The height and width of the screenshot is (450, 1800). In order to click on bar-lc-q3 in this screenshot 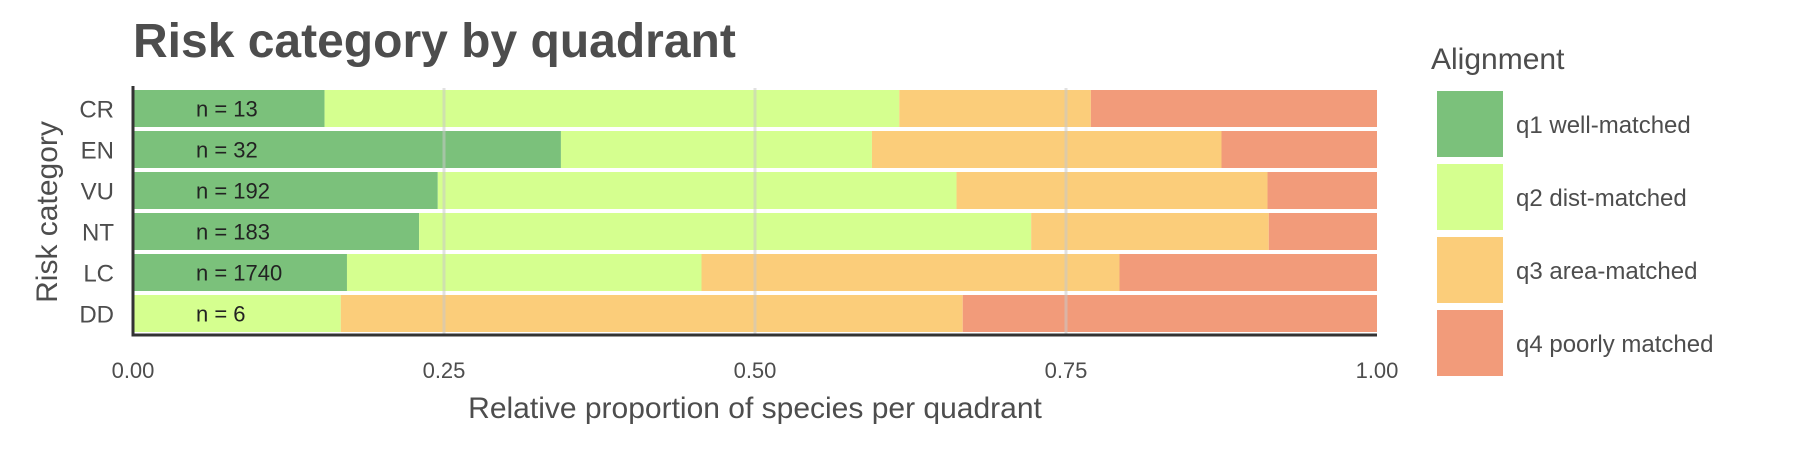, I will do `click(910, 272)`.